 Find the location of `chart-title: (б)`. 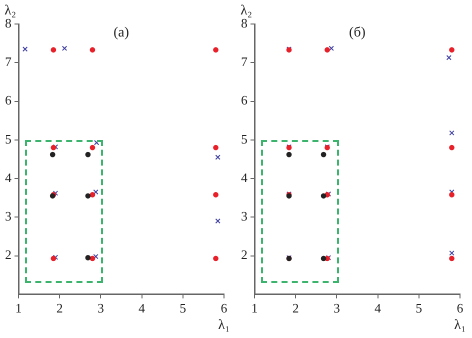

chart-title: (б) is located at coordinates (357, 33).